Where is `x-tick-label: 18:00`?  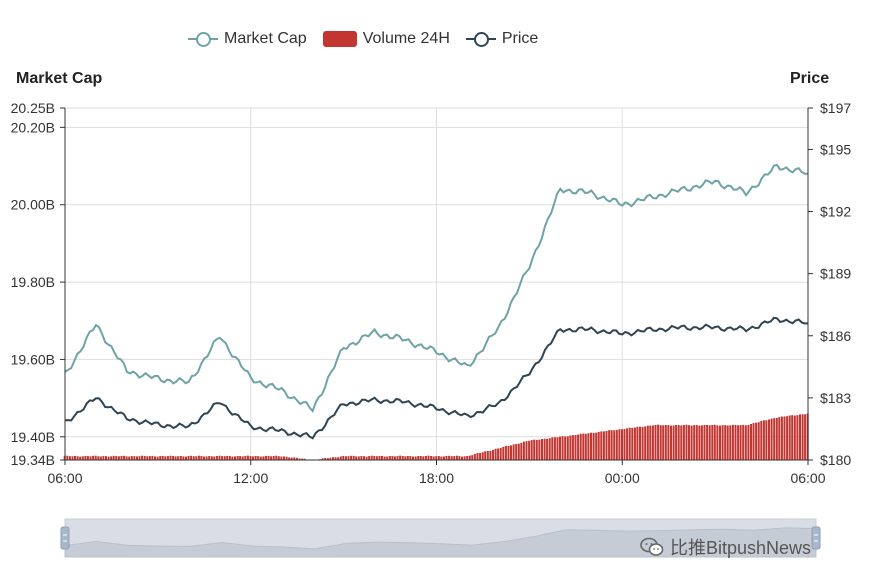 x-tick-label: 18:00 is located at coordinates (436, 478).